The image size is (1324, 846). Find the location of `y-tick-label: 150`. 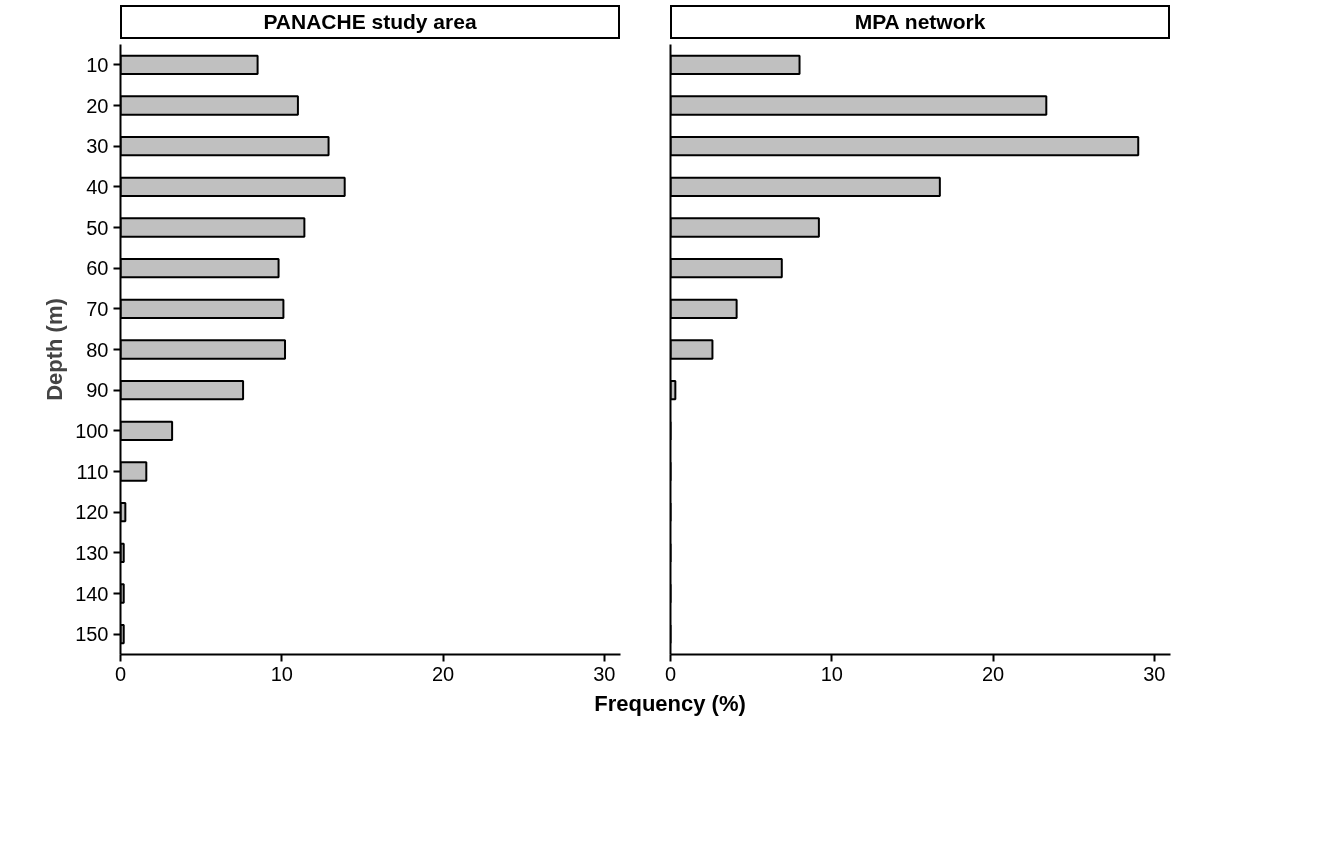

y-tick-label: 150 is located at coordinates (92, 634).